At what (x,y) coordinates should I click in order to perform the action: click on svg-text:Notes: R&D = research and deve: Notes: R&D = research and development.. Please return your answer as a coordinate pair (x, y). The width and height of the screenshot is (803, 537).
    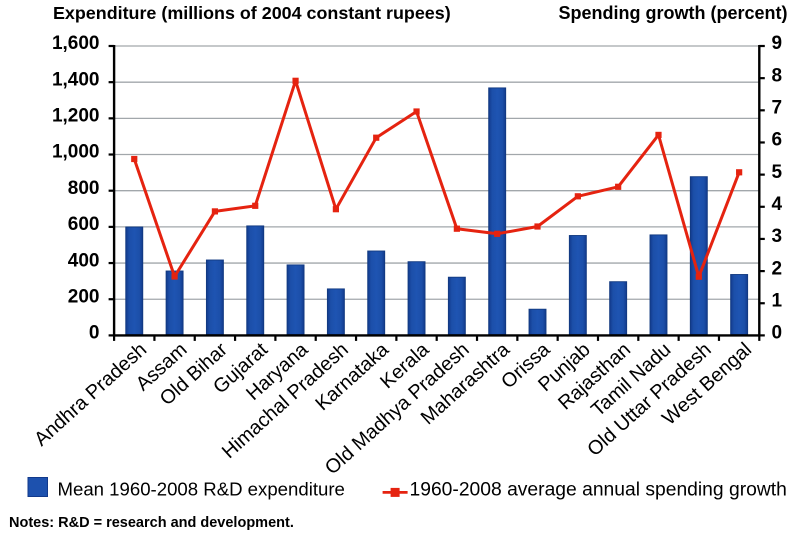
    Looking at the image, I should click on (151, 523).